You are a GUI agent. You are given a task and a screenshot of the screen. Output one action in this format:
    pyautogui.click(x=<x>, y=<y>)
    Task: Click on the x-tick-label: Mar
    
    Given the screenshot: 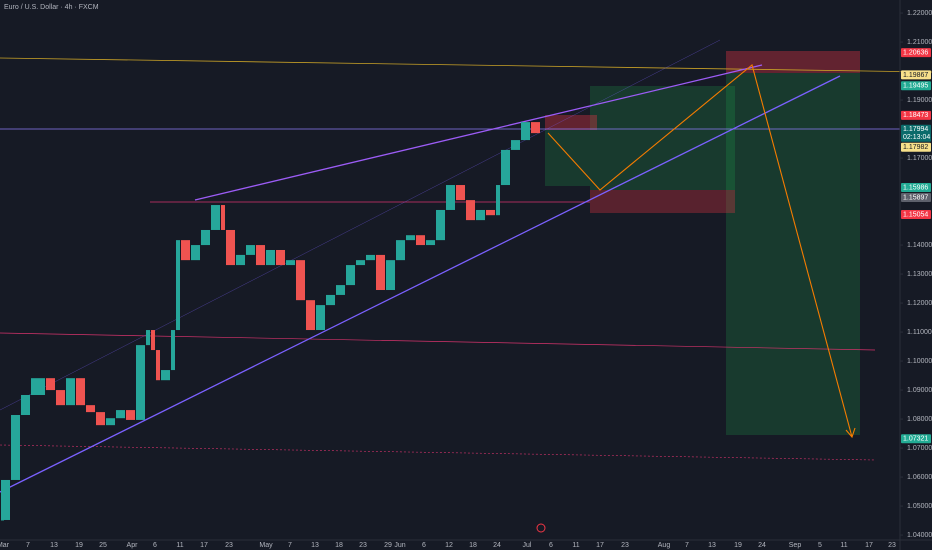 What is the action you would take?
    pyautogui.click(x=5, y=545)
    